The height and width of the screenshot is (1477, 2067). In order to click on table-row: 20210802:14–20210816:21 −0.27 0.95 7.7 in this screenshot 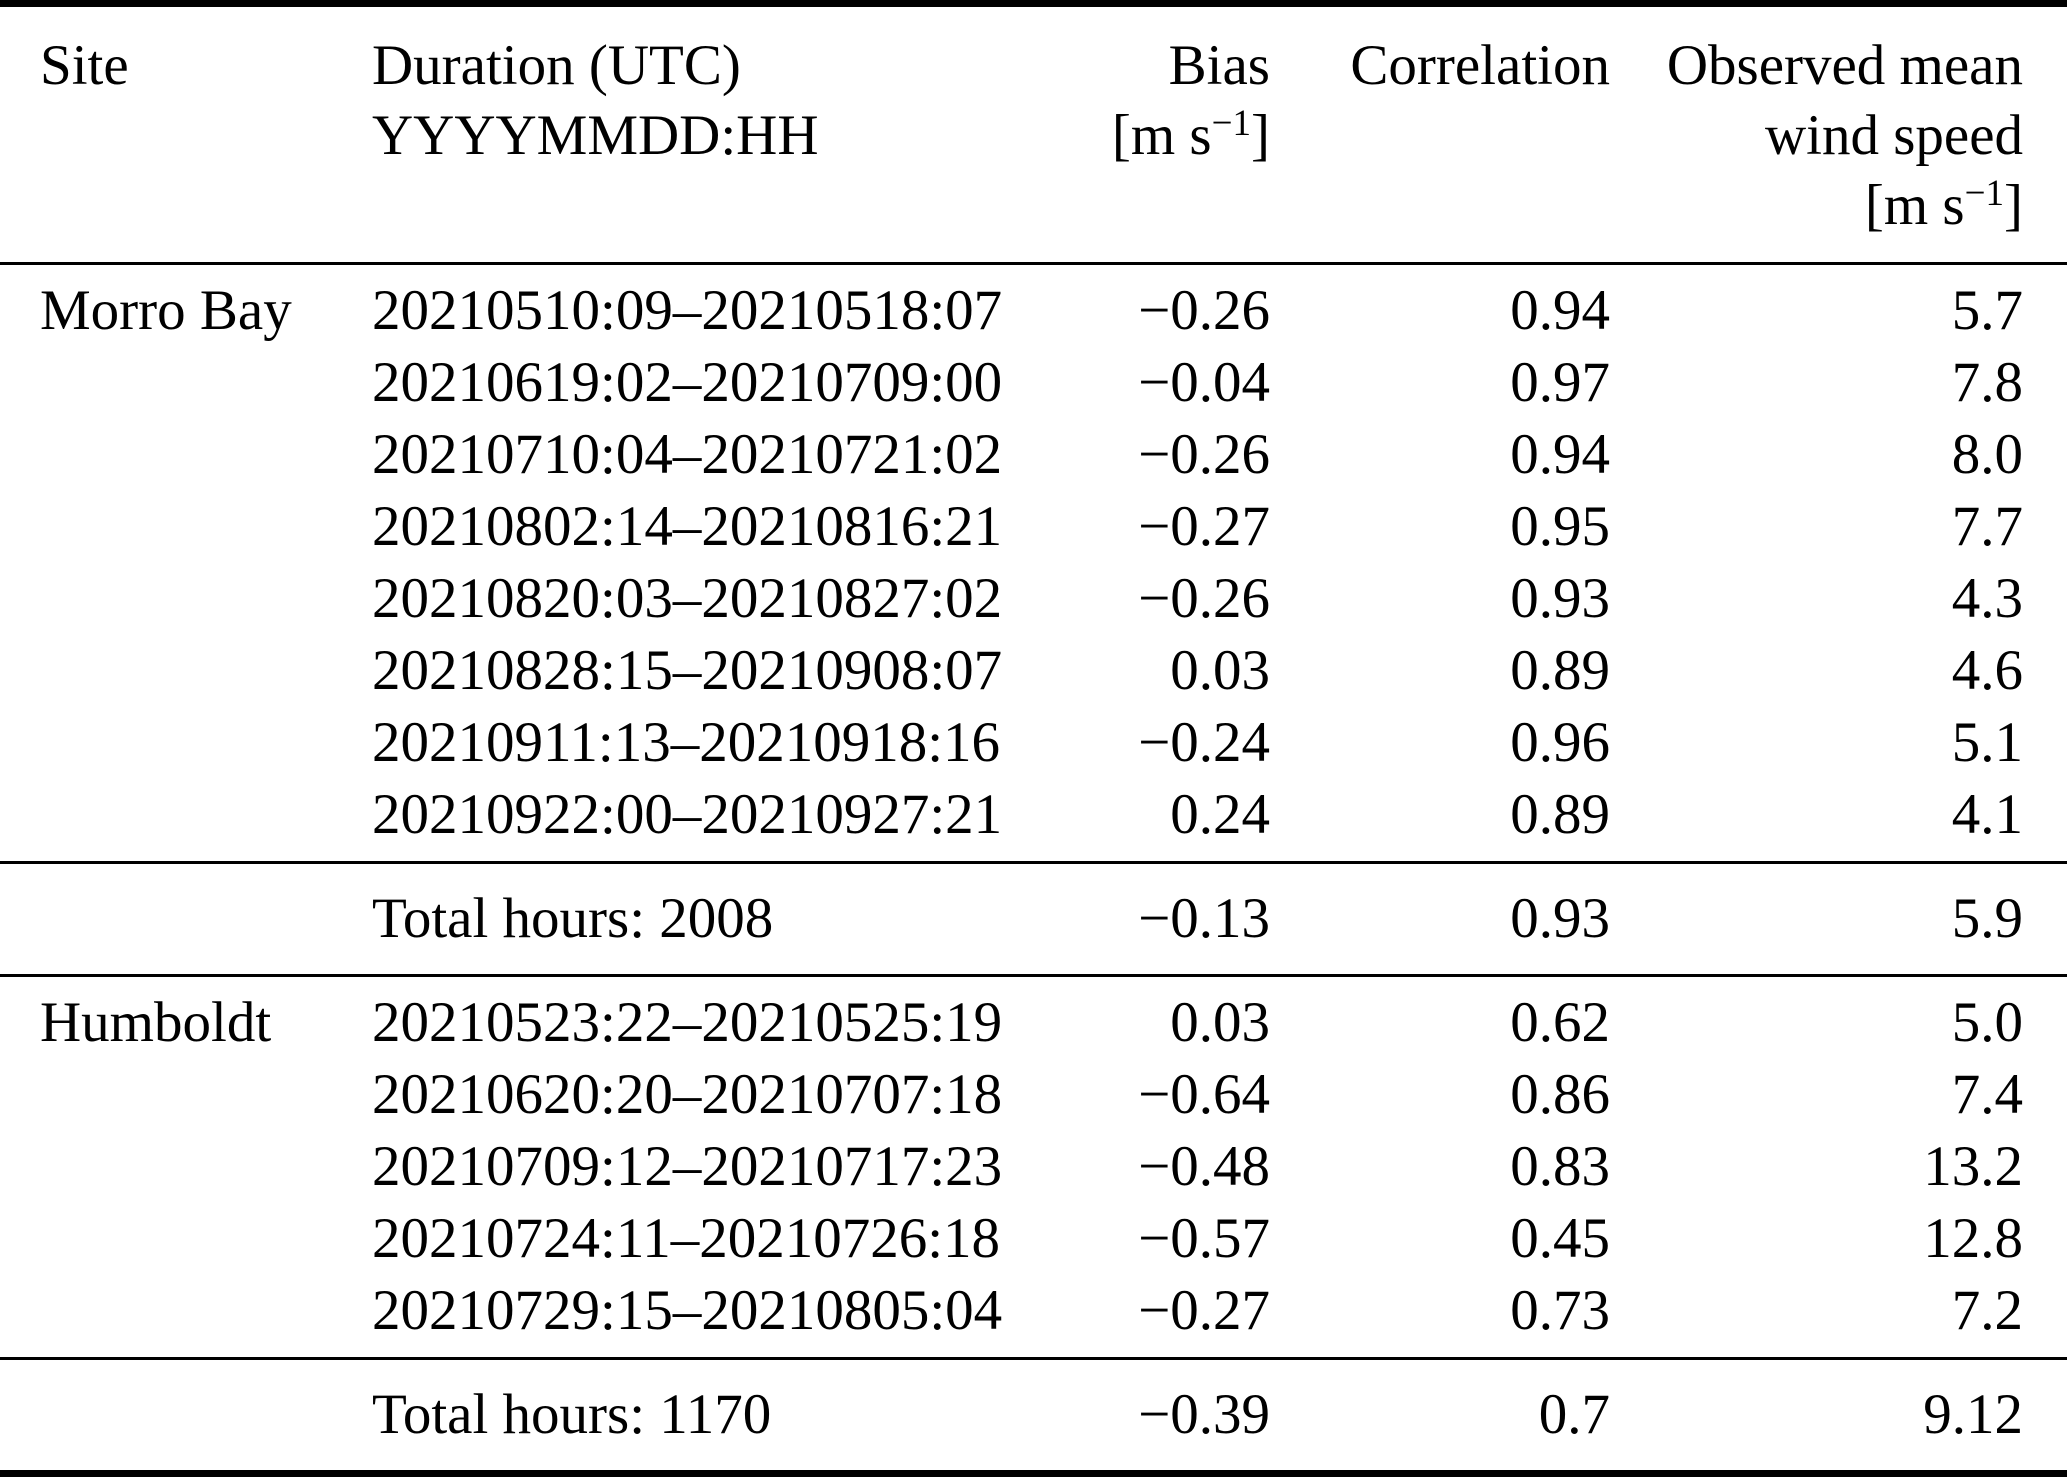, I will do `click(1033, 527)`.